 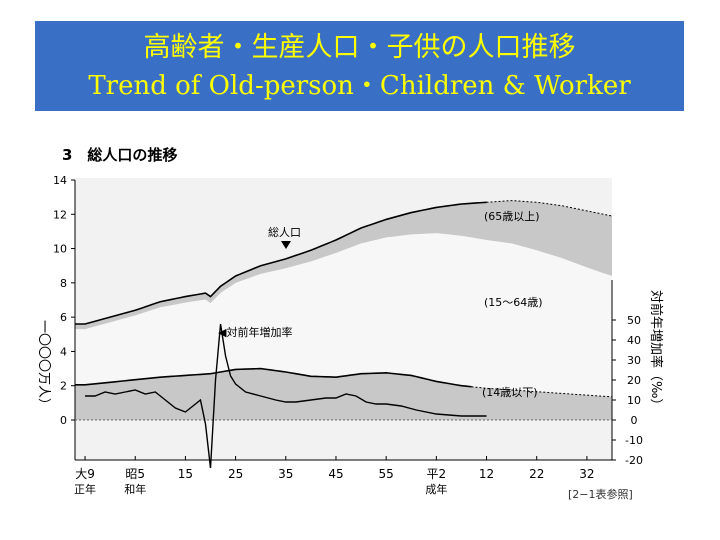 What do you see at coordinates (281, 263) in the screenshot?
I see `total-population-line` at bounding box center [281, 263].